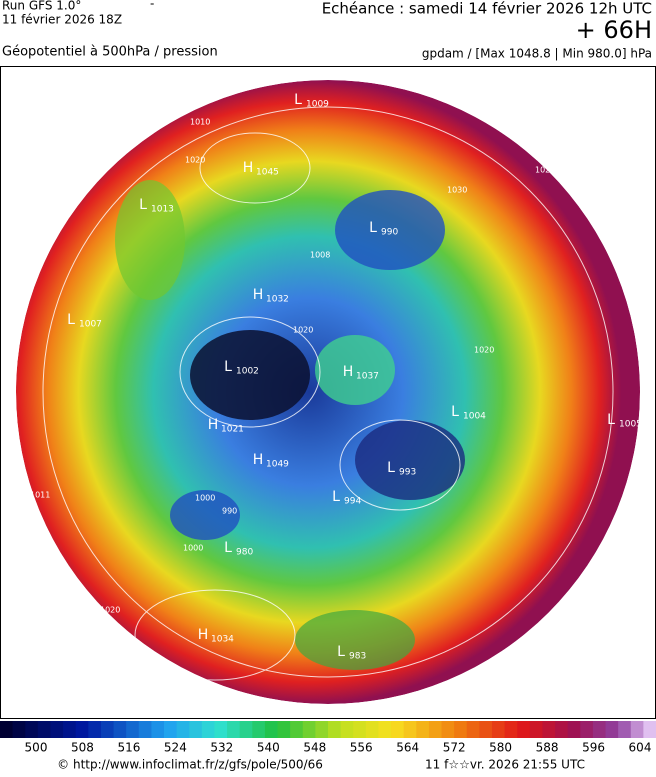 The width and height of the screenshot is (656, 777). I want to click on run: Run GFS 1.0°, so click(41, 6).